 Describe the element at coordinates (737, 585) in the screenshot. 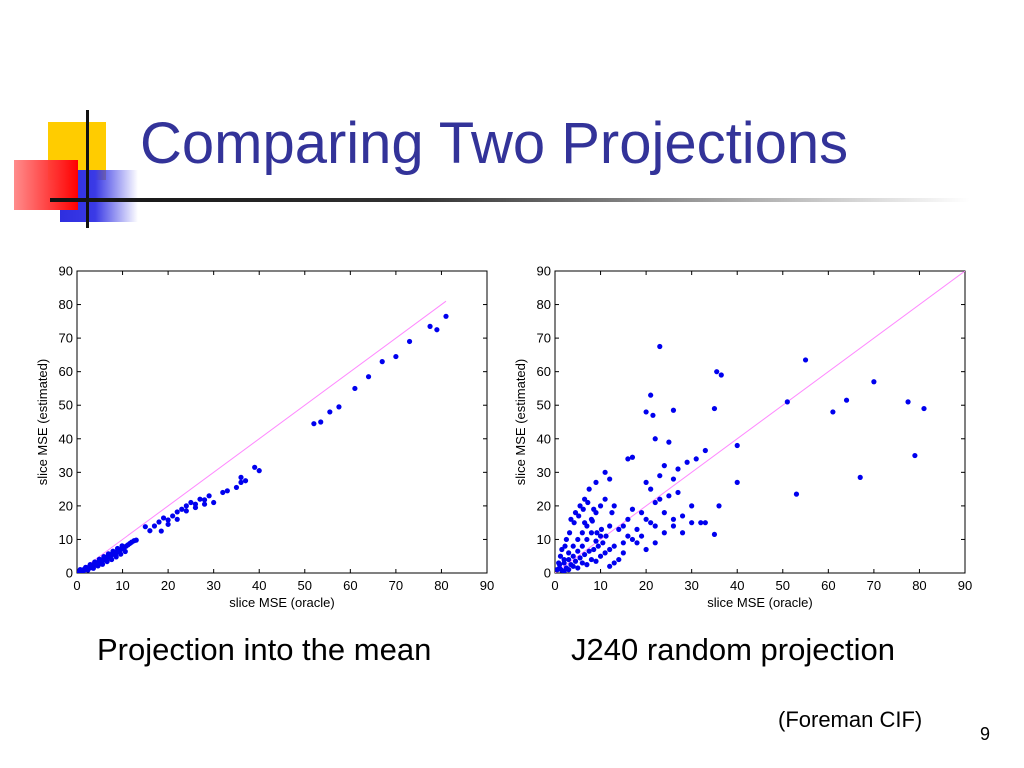

I see `x-tick-label: 40` at that location.